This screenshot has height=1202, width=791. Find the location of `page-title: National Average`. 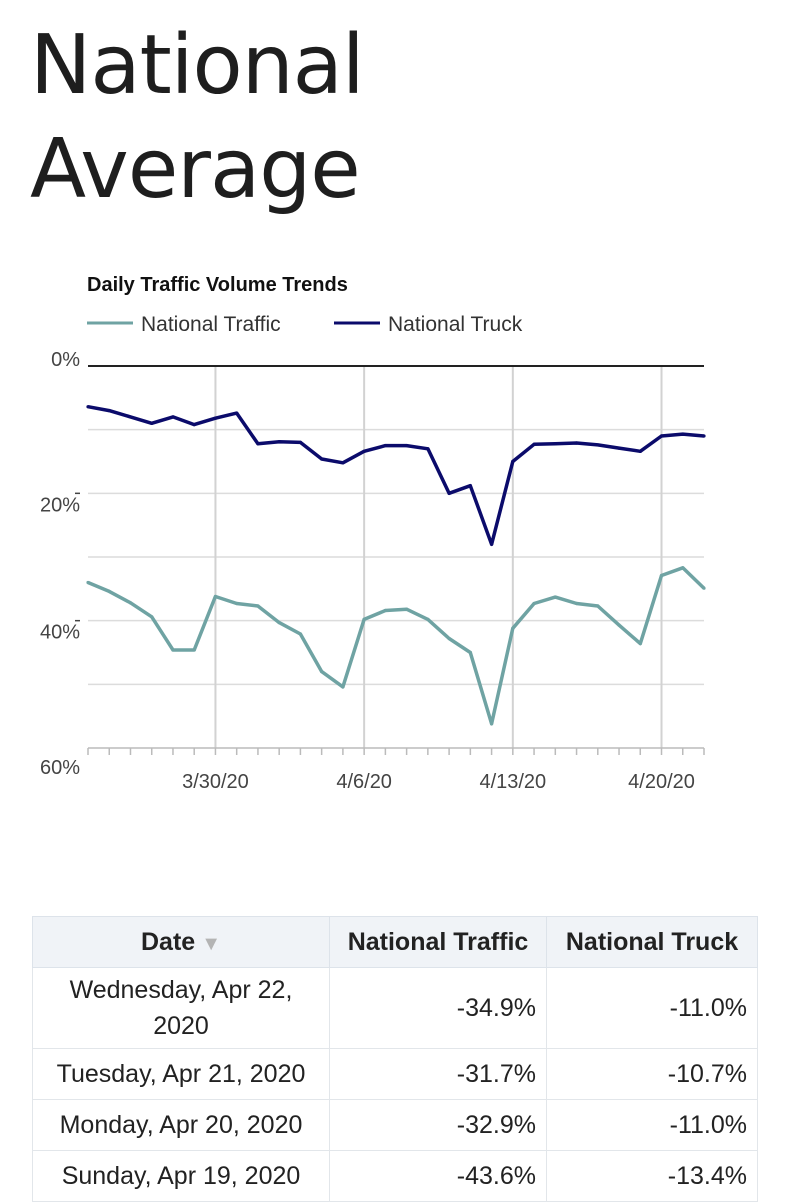

page-title: National Average is located at coordinates (197, 118).